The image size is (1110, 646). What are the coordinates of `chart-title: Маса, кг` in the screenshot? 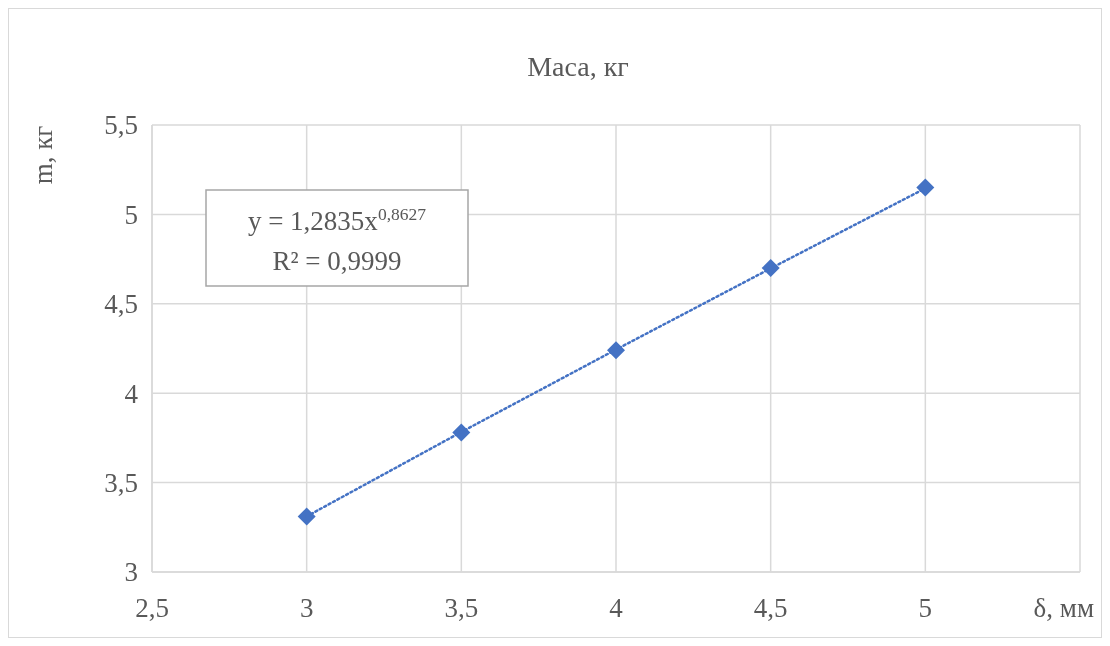 It's located at (578, 66).